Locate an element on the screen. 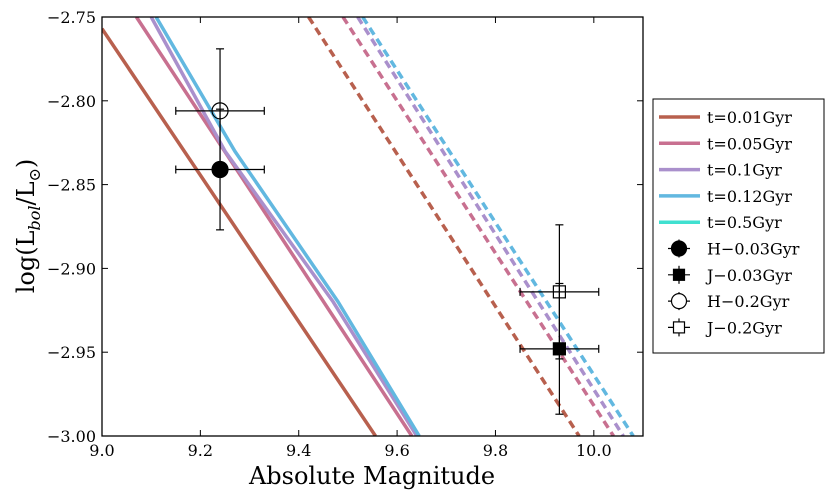 Image resolution: width=830 pixels, height=498 pixels. x-tick-label: 9.2 is located at coordinates (200, 450).